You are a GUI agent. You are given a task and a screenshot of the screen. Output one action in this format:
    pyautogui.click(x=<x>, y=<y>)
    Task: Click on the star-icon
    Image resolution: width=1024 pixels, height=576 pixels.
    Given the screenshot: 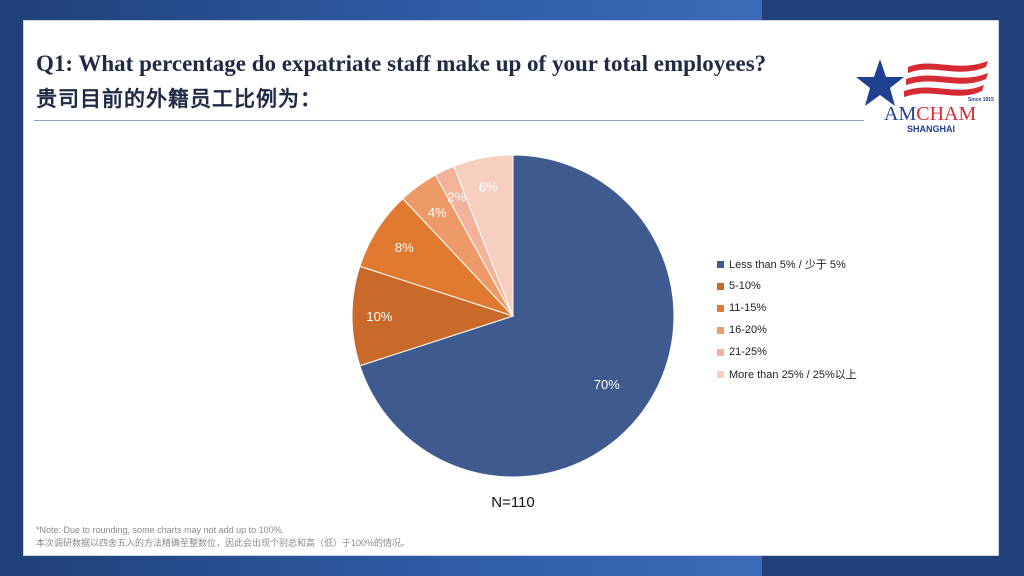 What is the action you would take?
    pyautogui.click(x=880, y=82)
    